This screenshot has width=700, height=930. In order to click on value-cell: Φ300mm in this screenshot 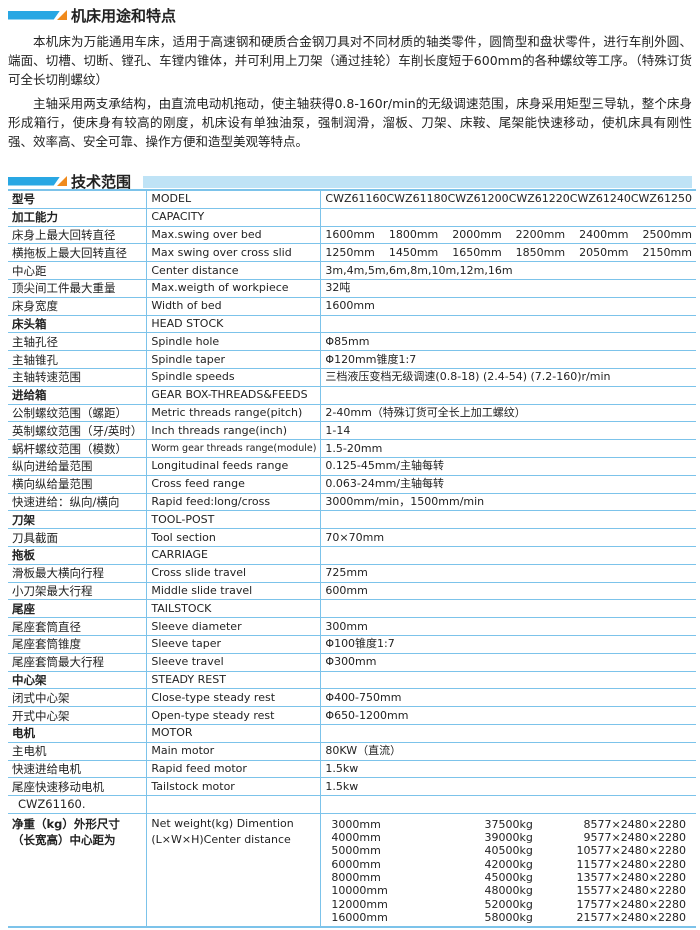, I will do `click(508, 662)`.